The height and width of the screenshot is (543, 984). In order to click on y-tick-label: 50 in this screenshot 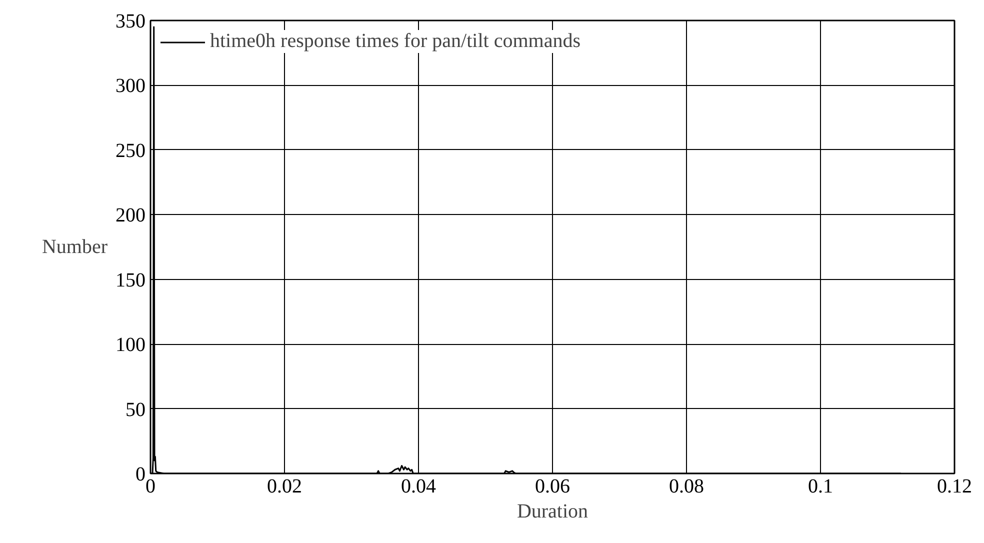, I will do `click(136, 409)`.